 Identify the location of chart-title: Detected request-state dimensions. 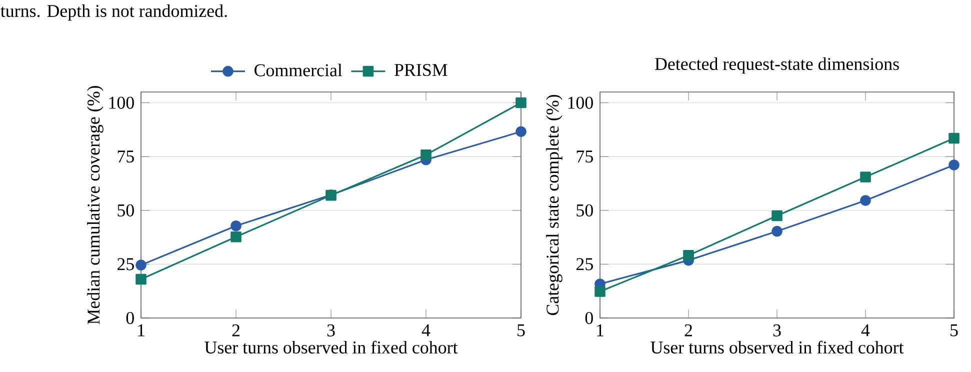
(777, 65).